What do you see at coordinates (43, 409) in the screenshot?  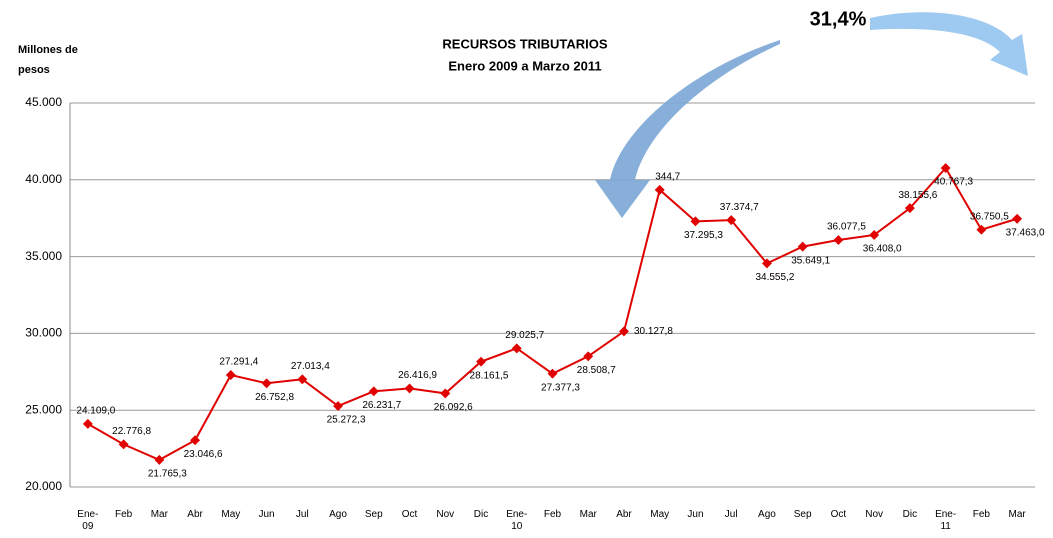 I see `y-tick-label: 25.000` at bounding box center [43, 409].